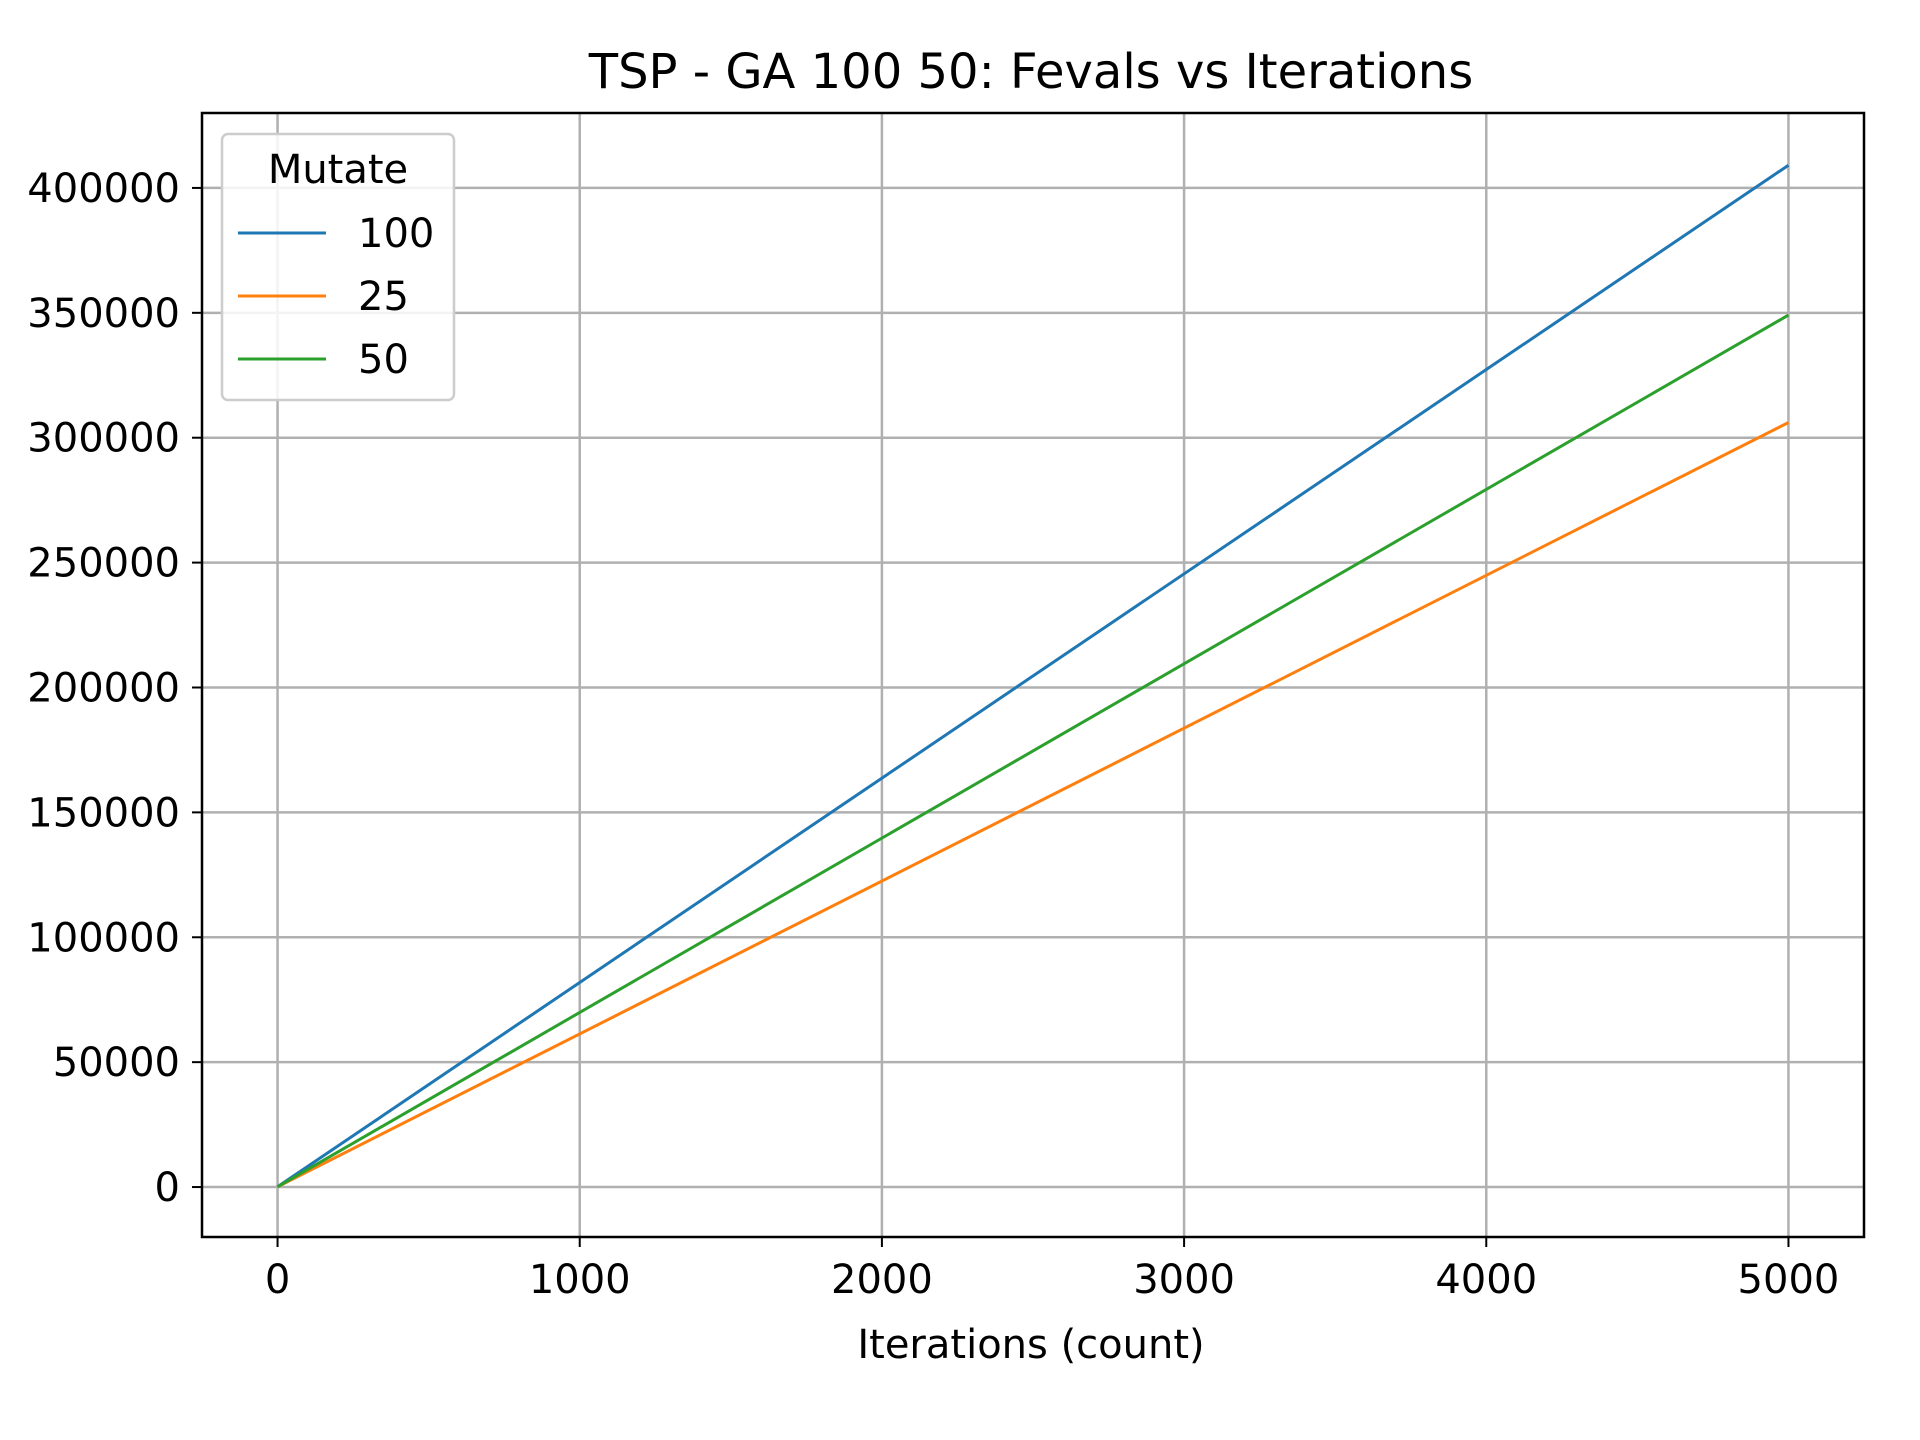 This screenshot has width=1920, height=1440. I want to click on y-tick-label: 200000, so click(103, 688).